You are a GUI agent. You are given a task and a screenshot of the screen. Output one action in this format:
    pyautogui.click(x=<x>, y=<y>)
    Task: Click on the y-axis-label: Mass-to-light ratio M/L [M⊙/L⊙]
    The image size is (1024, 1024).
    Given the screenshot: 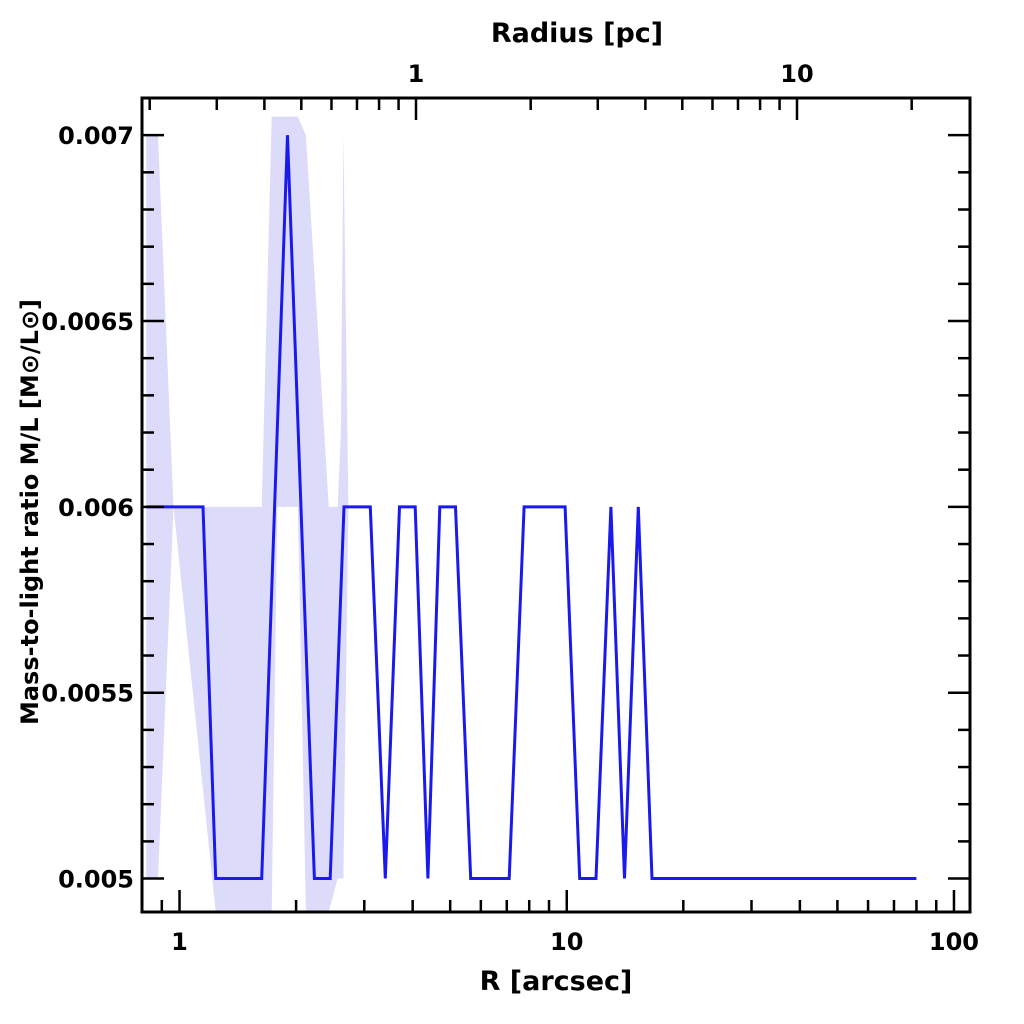 What is the action you would take?
    pyautogui.click(x=30, y=512)
    